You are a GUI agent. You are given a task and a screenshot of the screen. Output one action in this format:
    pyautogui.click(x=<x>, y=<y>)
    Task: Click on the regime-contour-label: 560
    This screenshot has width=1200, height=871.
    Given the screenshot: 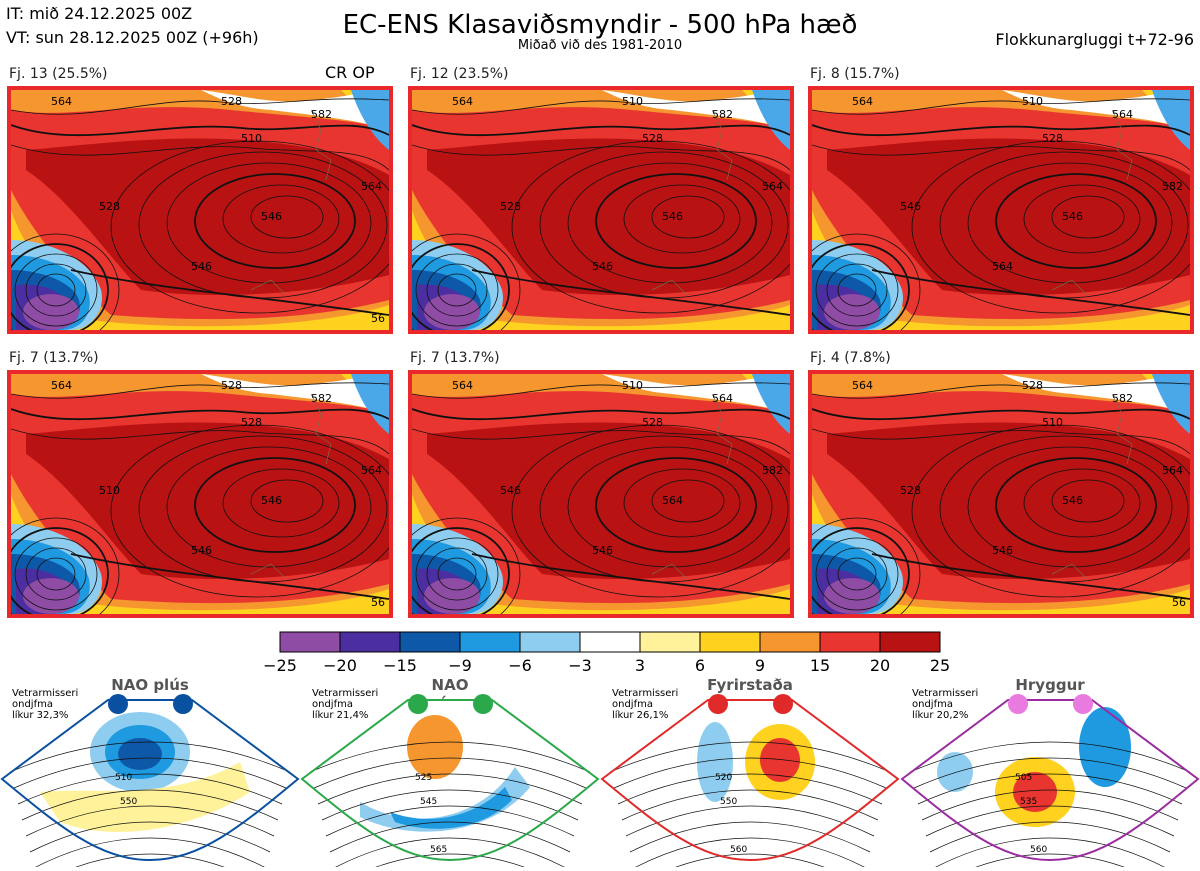 What is the action you would take?
    pyautogui.click(x=1038, y=850)
    